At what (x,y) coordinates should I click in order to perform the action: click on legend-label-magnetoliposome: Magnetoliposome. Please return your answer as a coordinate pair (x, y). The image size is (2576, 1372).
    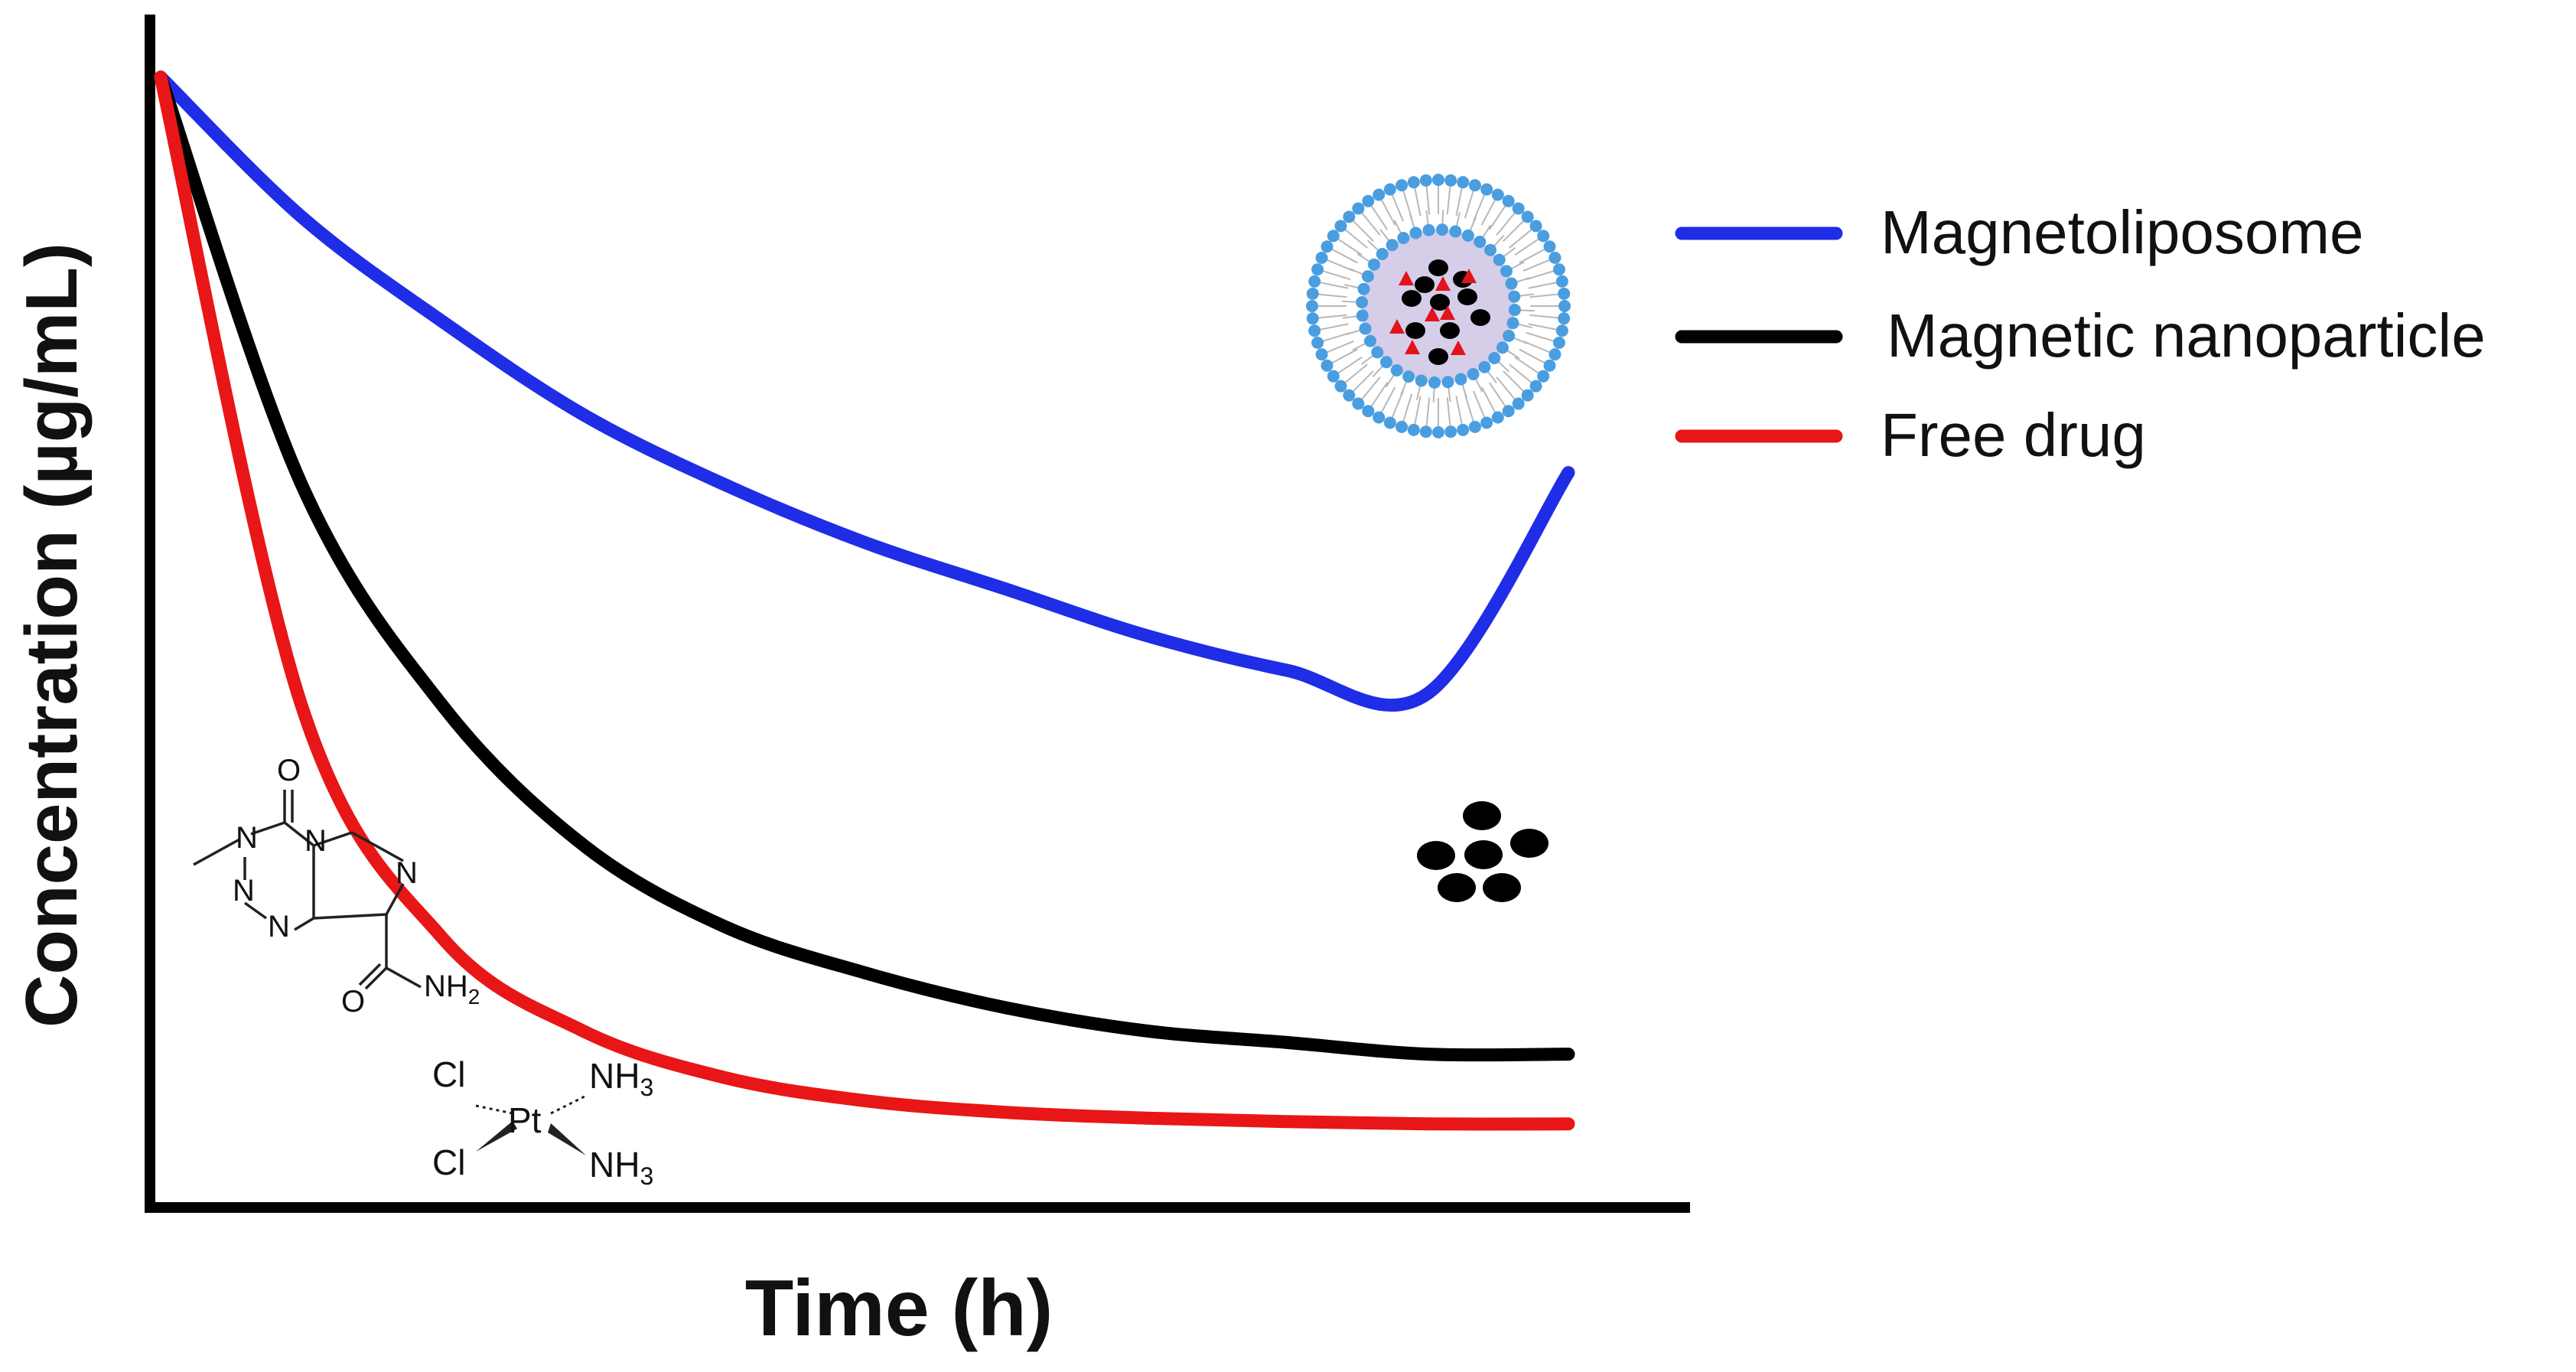
    Looking at the image, I should click on (2122, 232).